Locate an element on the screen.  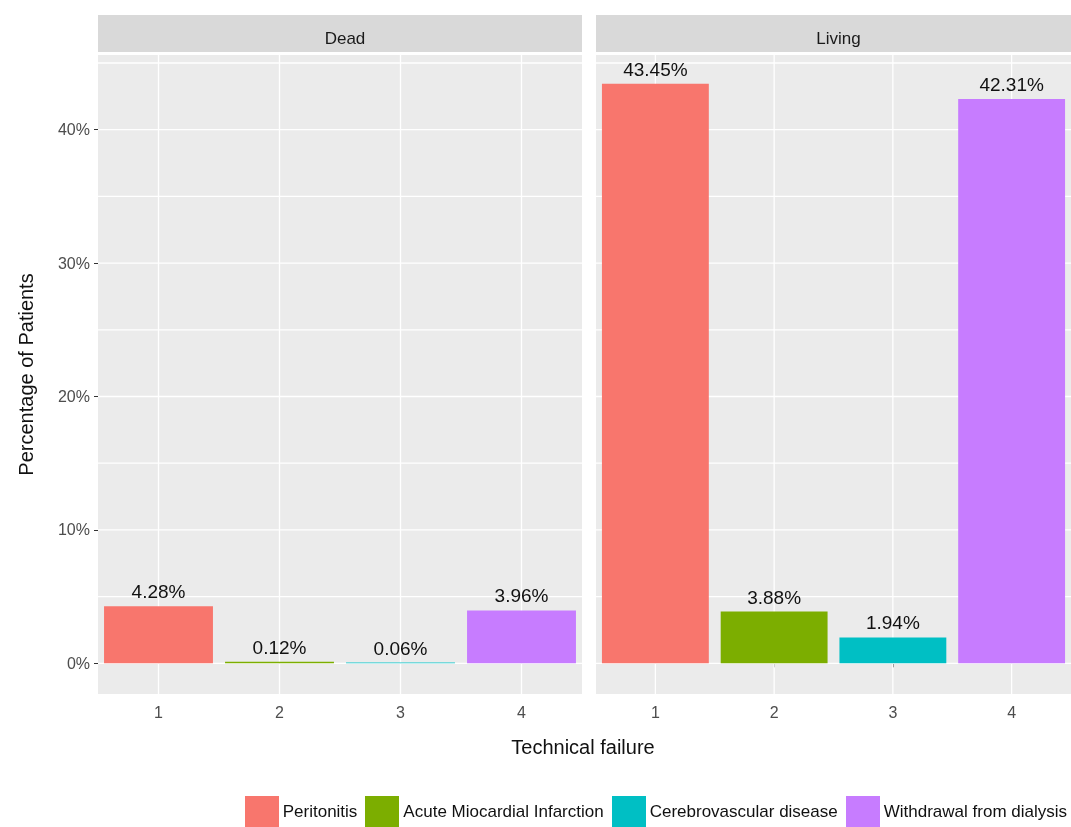
data-label: 0.12% is located at coordinates (279, 647).